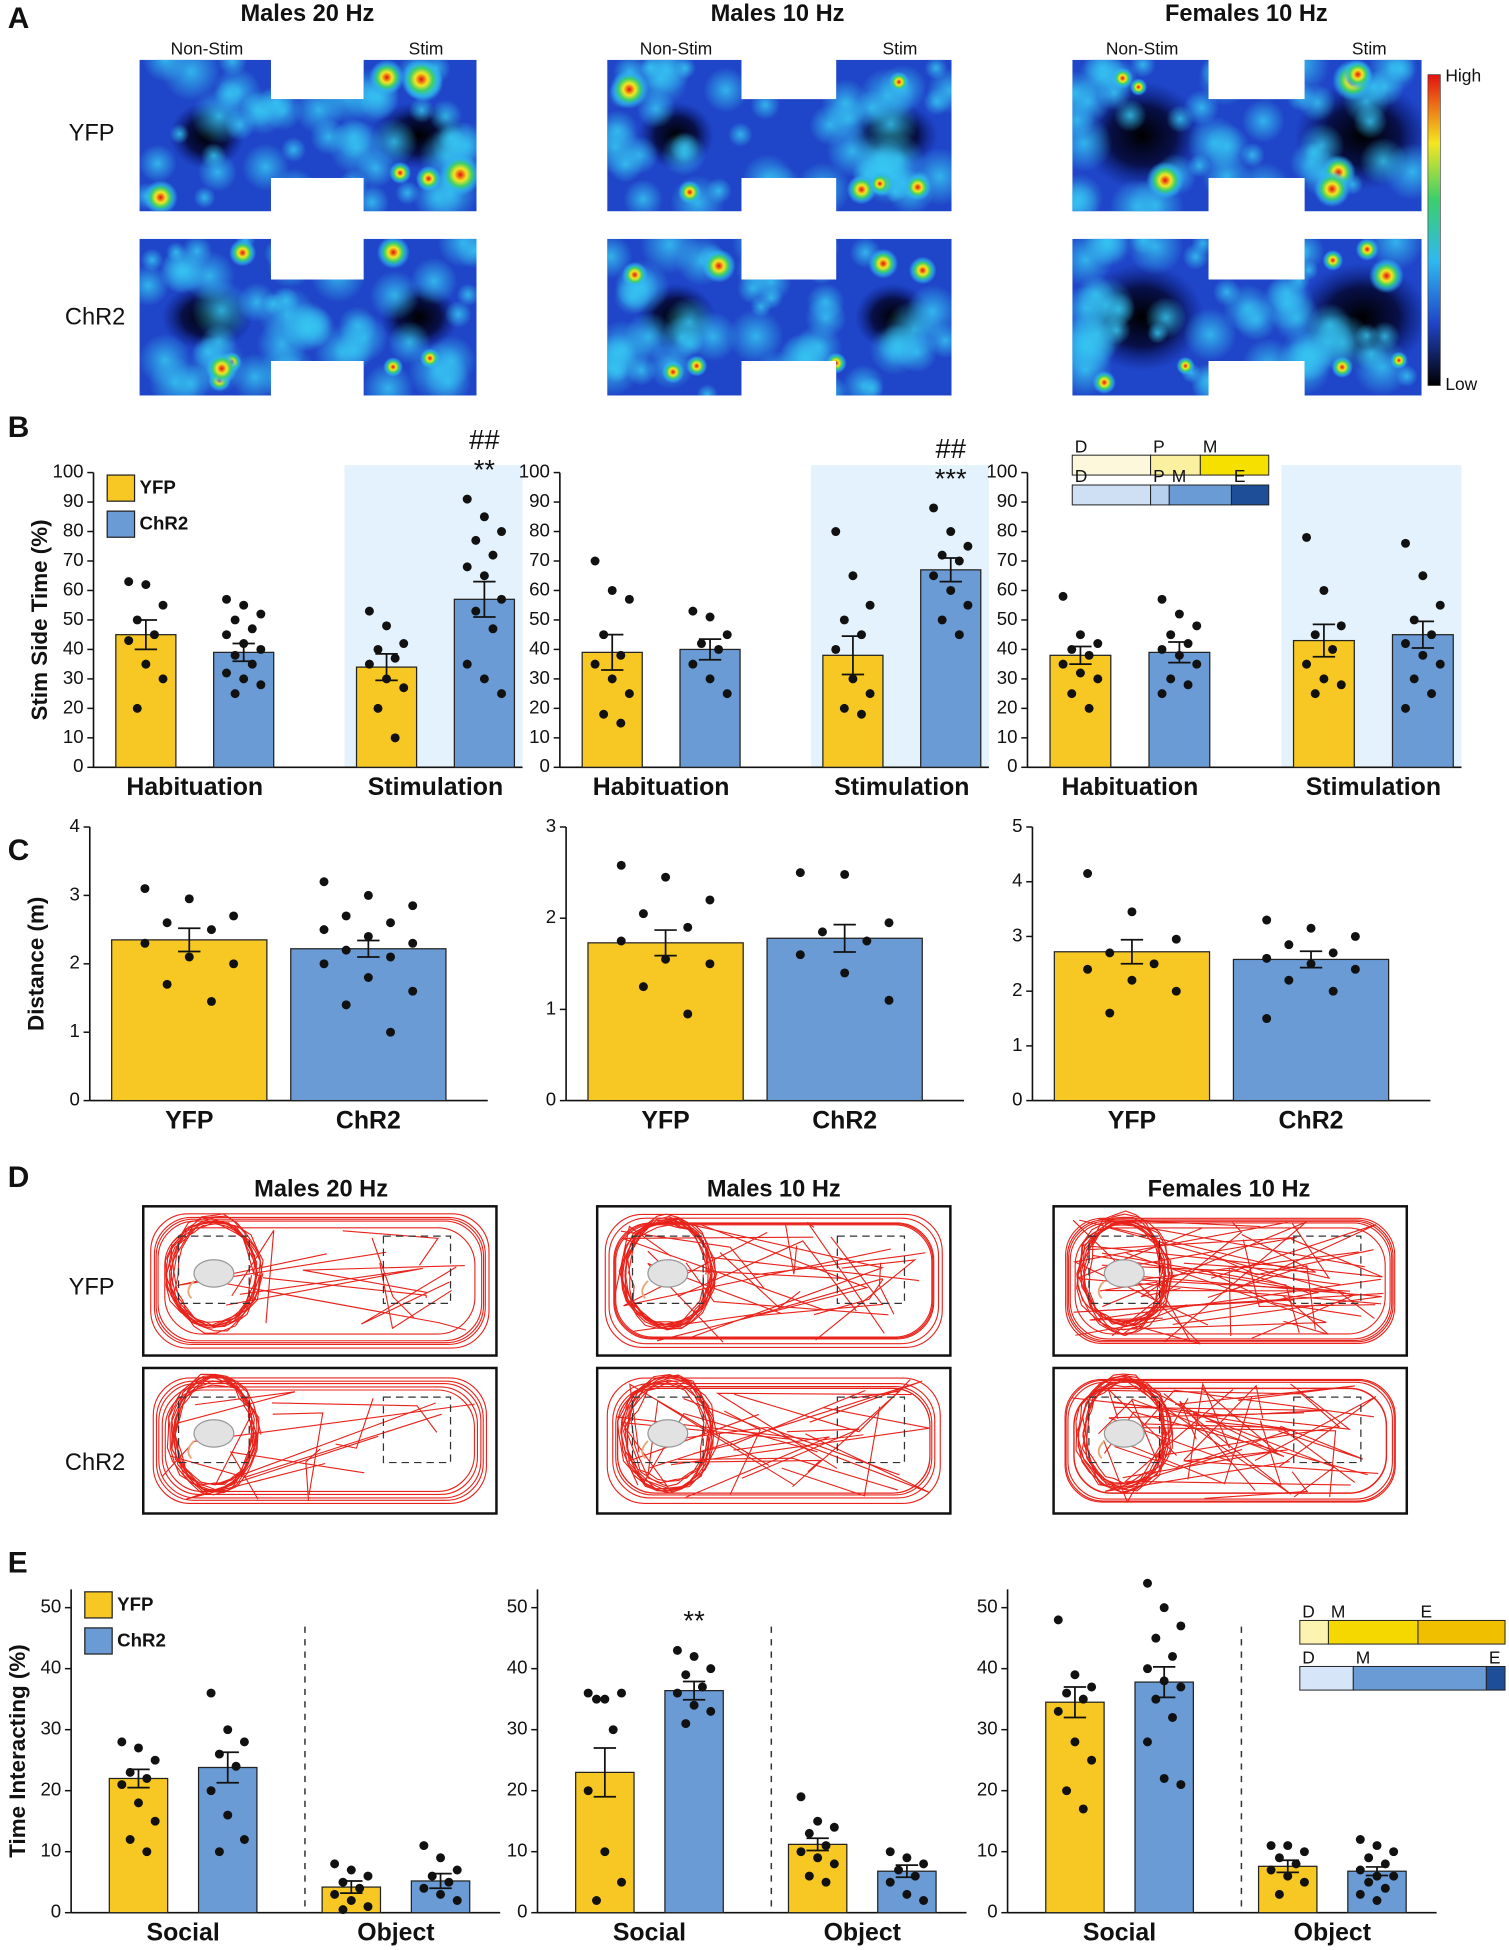 This screenshot has width=1509, height=1950. What do you see at coordinates (1179, 476) in the screenshot?
I see `inset-label: M` at bounding box center [1179, 476].